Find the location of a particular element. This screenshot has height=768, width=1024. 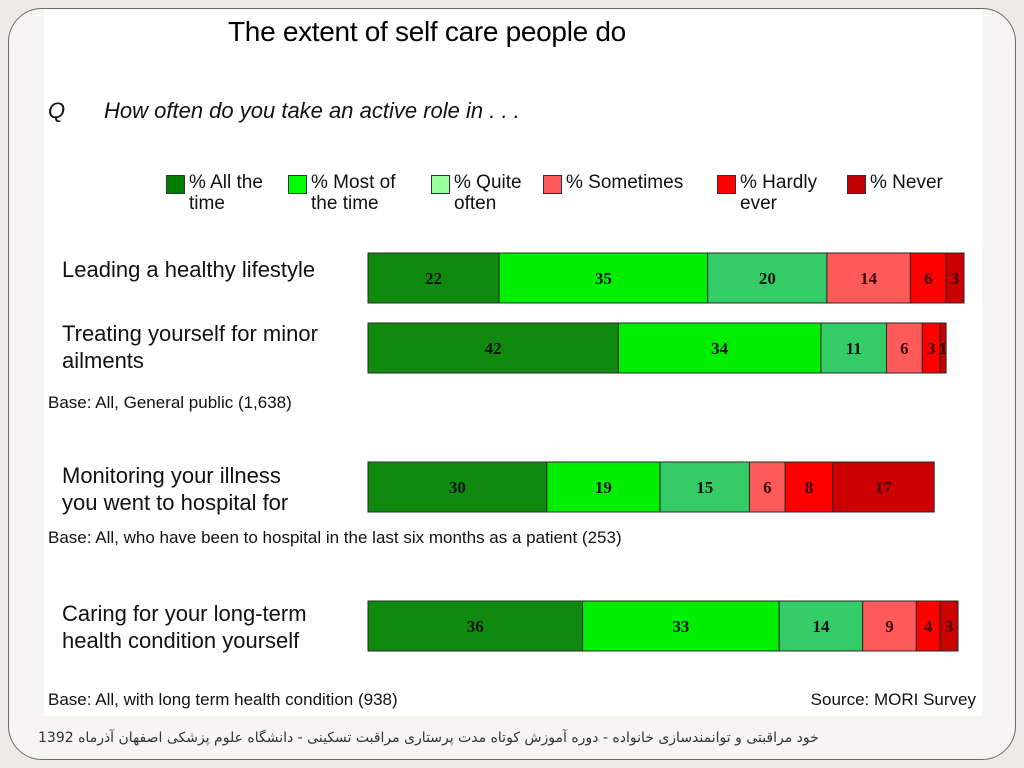

legend-label: % Never is located at coordinates (906, 182).